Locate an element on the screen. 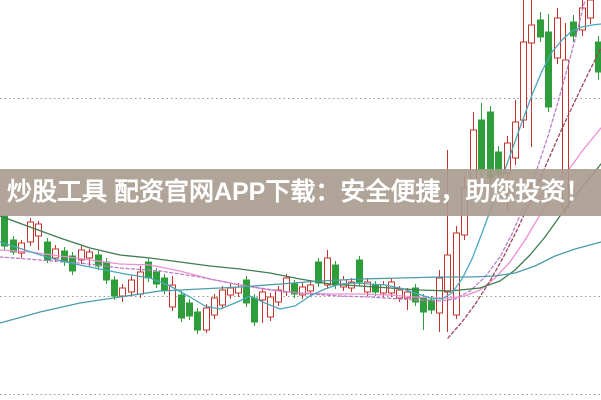  promo-banner: 炒股工具 配资官网APP下载：安全便捷，助您投资！ is located at coordinates (300, 192).